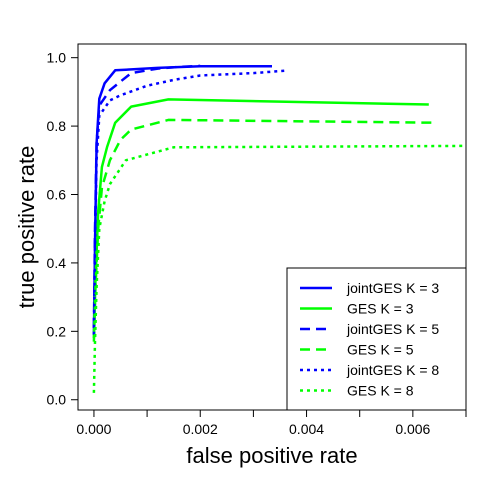 The width and height of the screenshot is (480, 480). What do you see at coordinates (380, 391) in the screenshot?
I see `legend-label: GES K = 8` at bounding box center [380, 391].